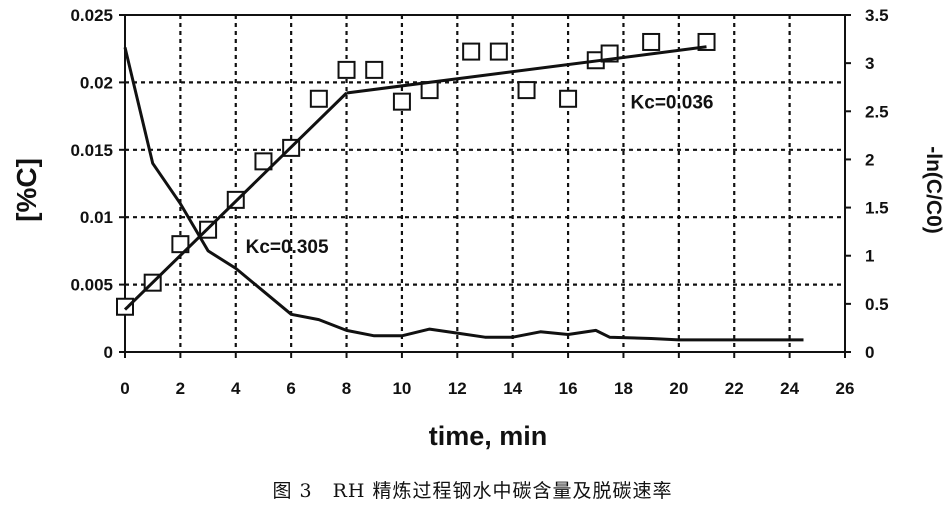 This screenshot has width=945, height=521. Describe the element at coordinates (869, 352) in the screenshot. I see `y2-tick-label: 0` at that location.